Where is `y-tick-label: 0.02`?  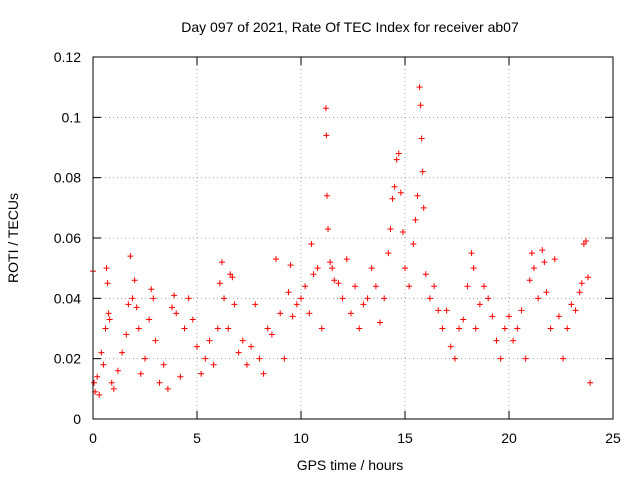
y-tick-label: 0.02 is located at coordinates (67, 359).